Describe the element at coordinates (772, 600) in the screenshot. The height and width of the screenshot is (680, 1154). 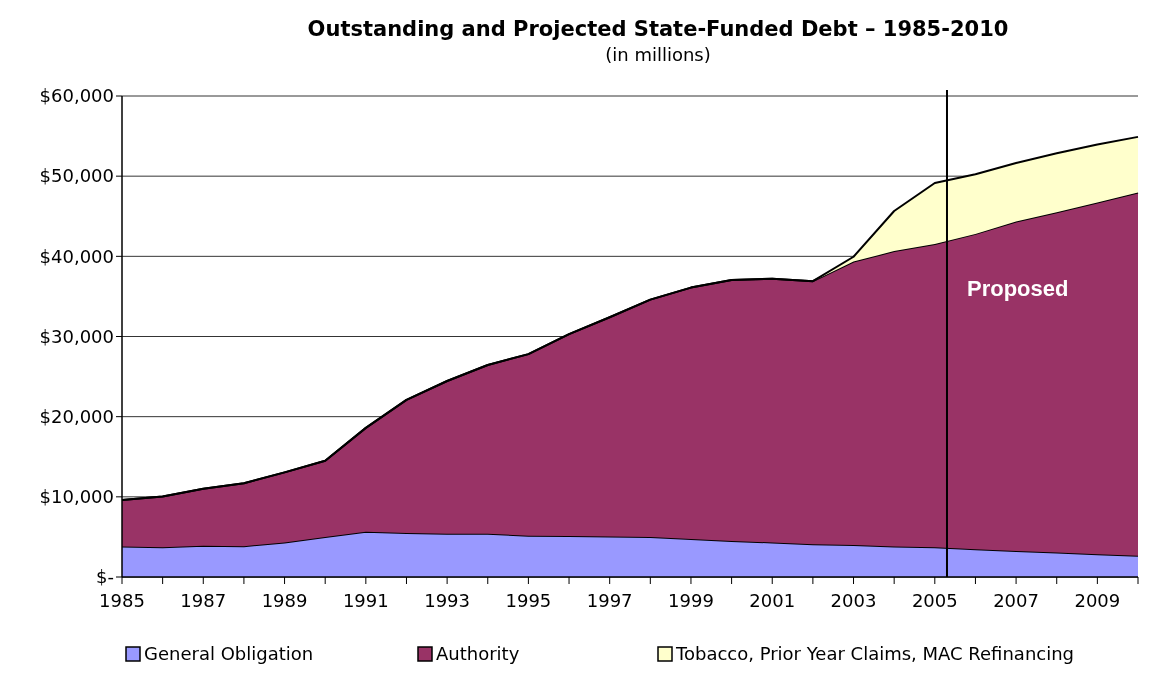
I see `x-tick-label: 2001` at that location.